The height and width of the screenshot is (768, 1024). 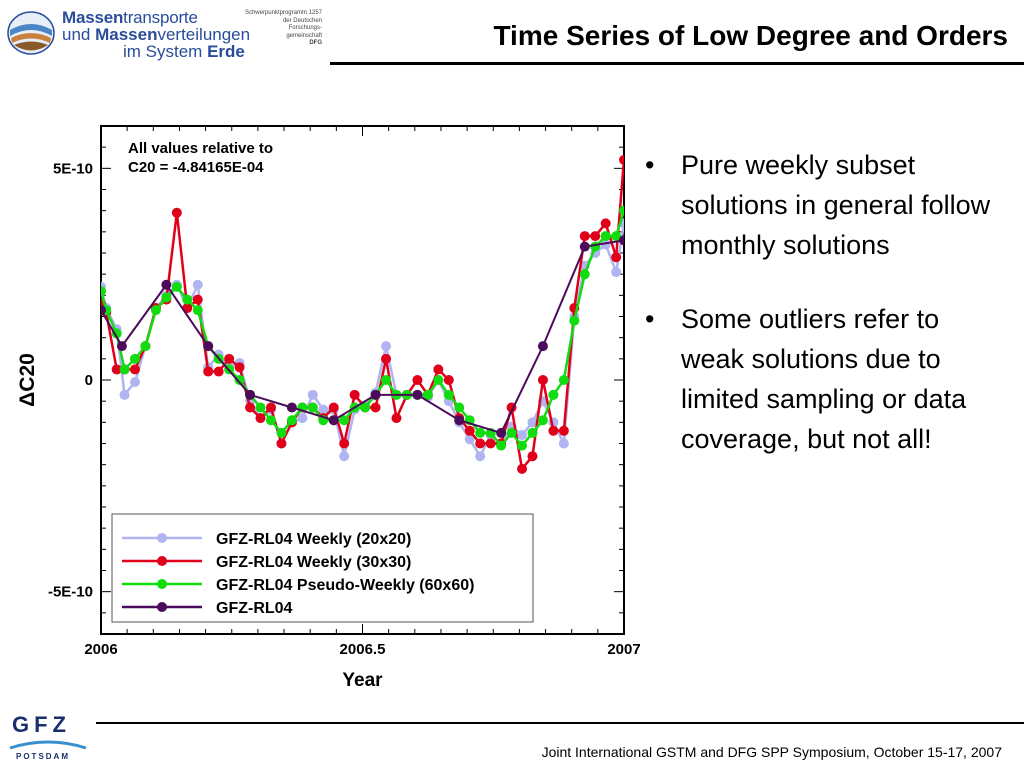 I want to click on gfz-potsdam-label: POTSDAM, so click(x=43, y=756).